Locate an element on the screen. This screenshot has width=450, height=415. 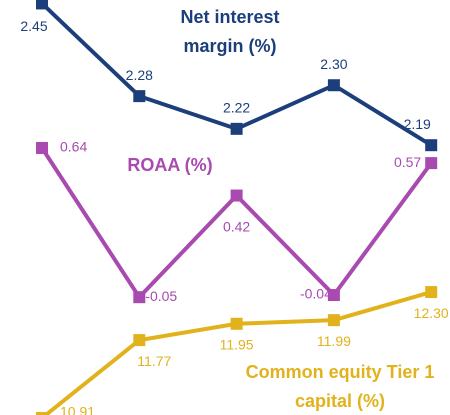
data-label: 0.57 is located at coordinates (407, 162).